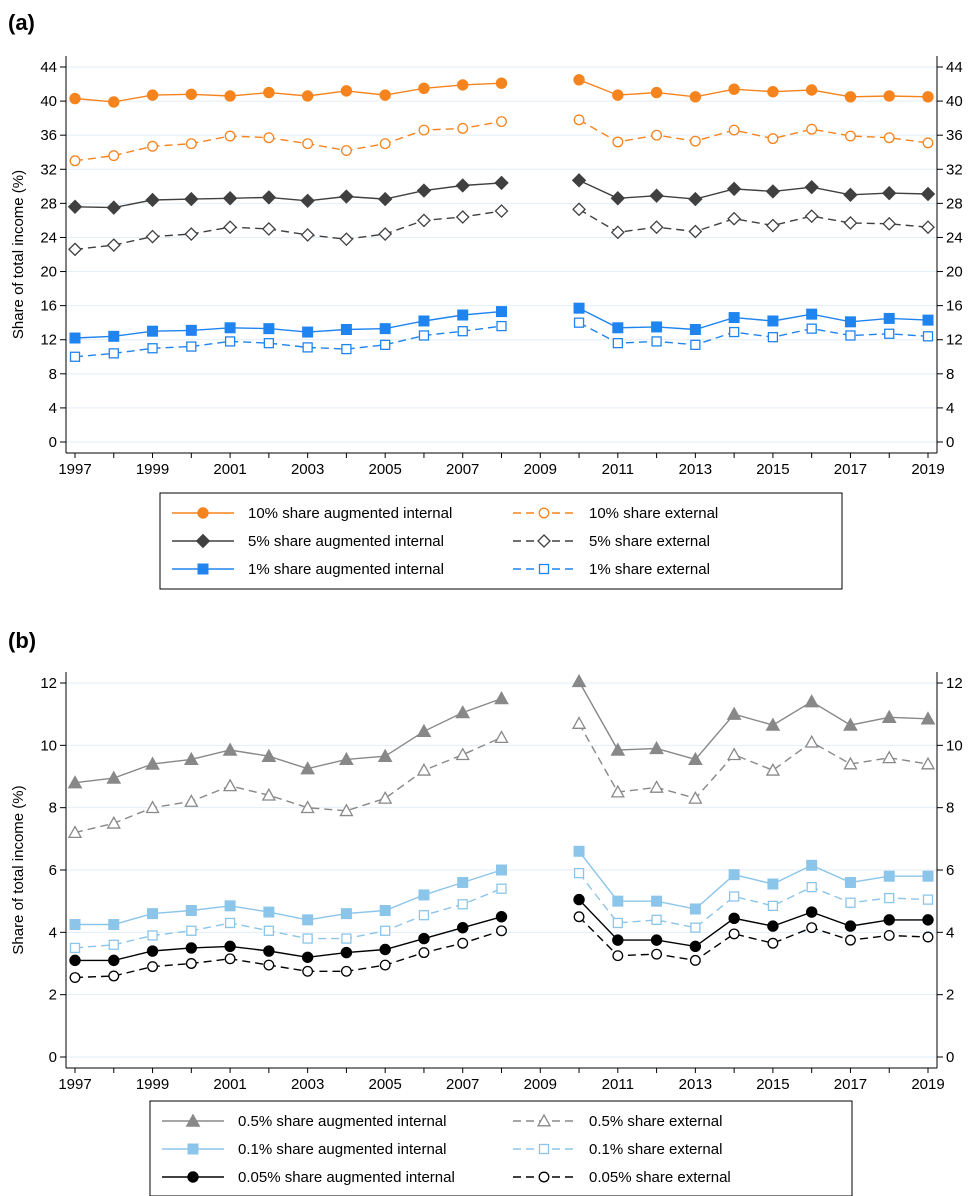 This screenshot has height=1196, width=975. What do you see at coordinates (74, 469) in the screenshot?
I see `x-tick-label: 1997` at bounding box center [74, 469].